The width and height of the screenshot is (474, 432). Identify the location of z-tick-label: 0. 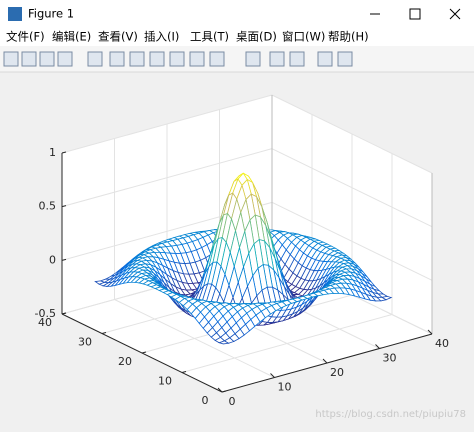
(52, 259).